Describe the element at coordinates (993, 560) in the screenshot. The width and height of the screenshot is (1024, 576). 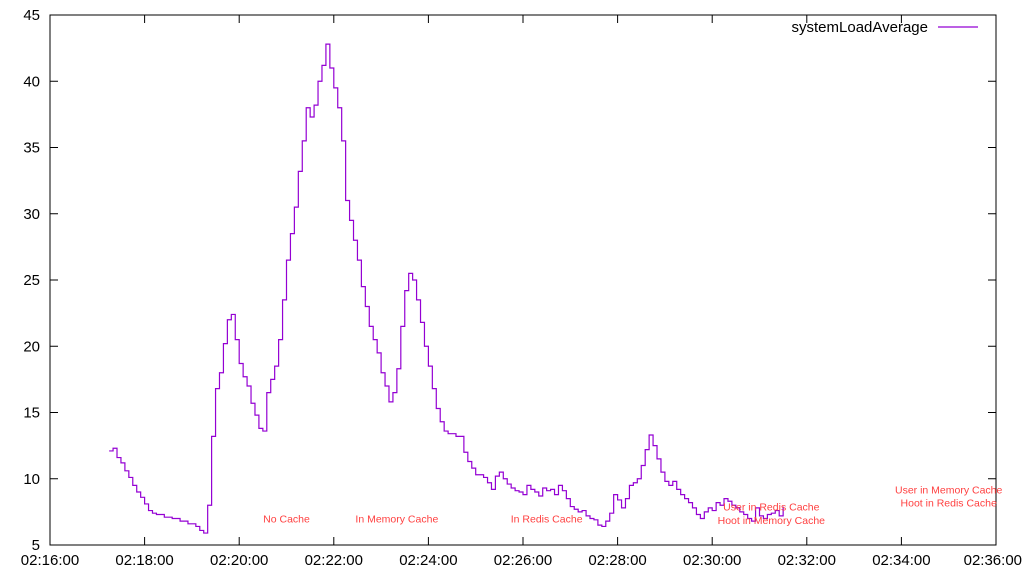
I see `x-tick-label: 02:36:00` at that location.